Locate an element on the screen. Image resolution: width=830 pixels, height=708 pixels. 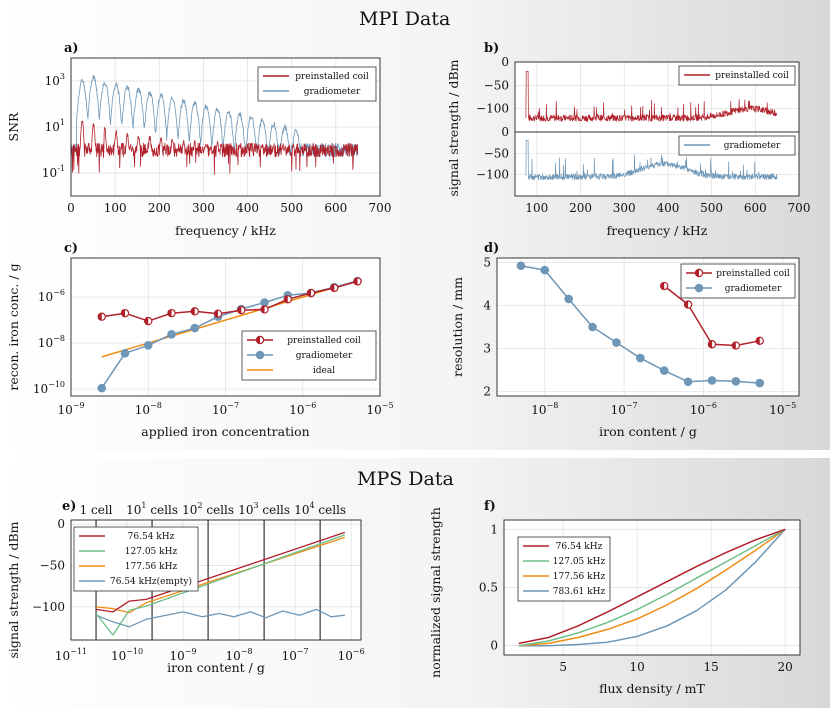
panel-c-ylabel: recon. iron conc. / g is located at coordinates (13, 326).